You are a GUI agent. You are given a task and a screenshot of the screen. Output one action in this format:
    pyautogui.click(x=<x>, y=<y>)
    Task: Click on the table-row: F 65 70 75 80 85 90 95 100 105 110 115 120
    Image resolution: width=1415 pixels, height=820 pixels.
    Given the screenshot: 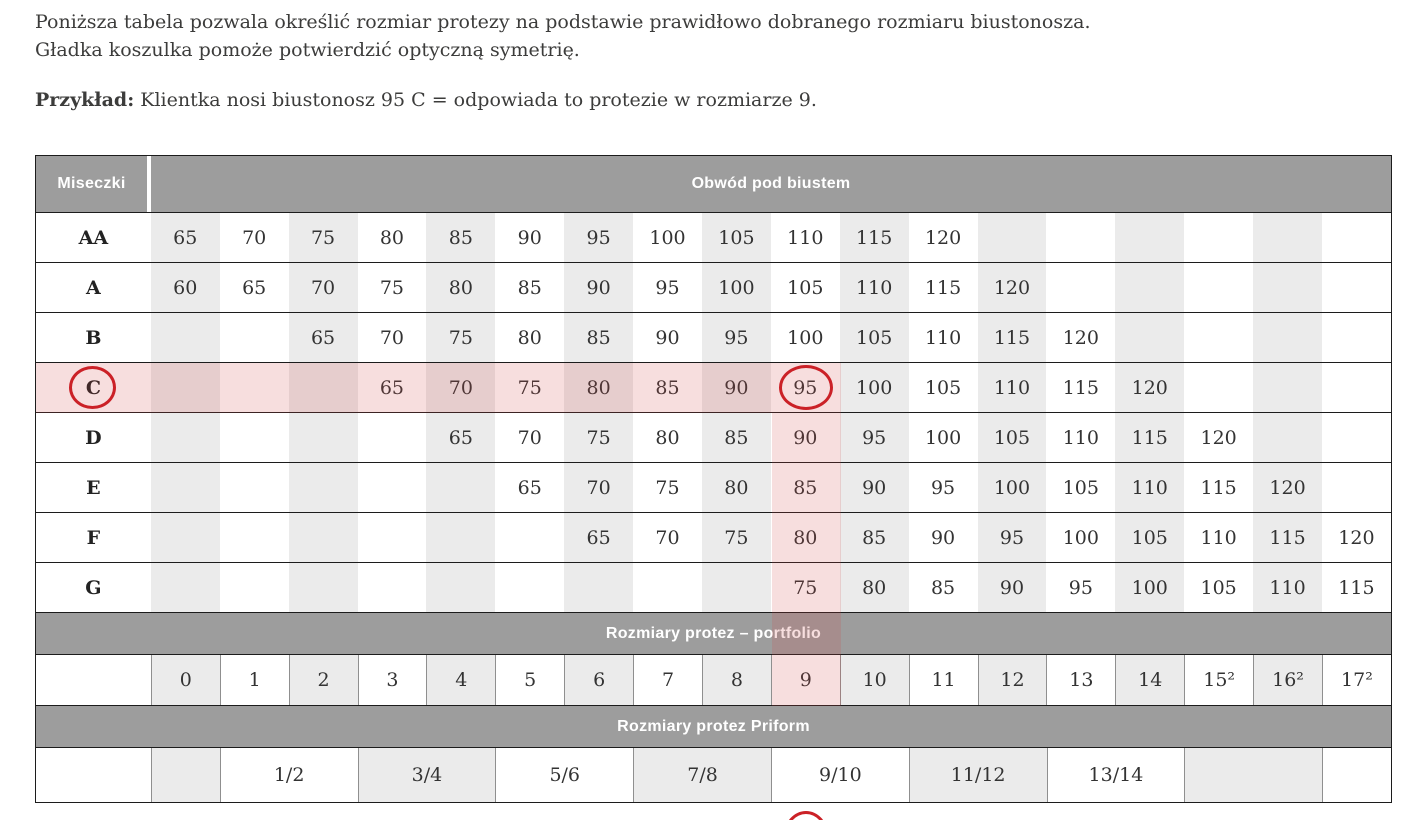 What is the action you would take?
    pyautogui.click(x=713, y=538)
    